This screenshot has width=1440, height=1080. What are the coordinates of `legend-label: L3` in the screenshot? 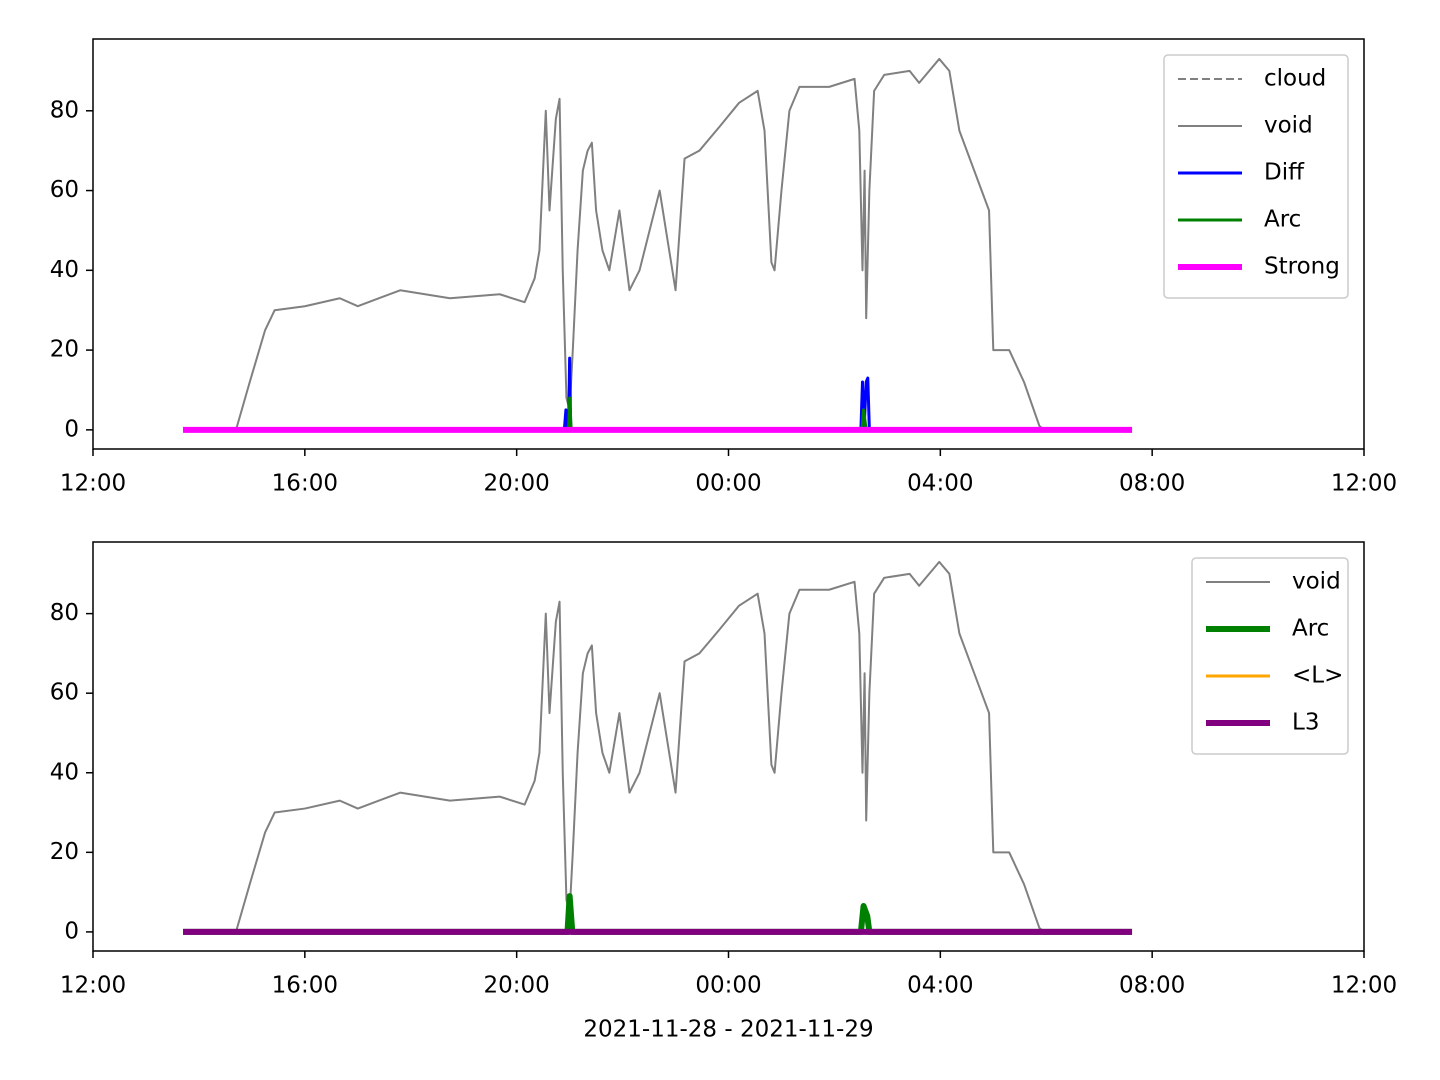 It's located at (1305, 723).